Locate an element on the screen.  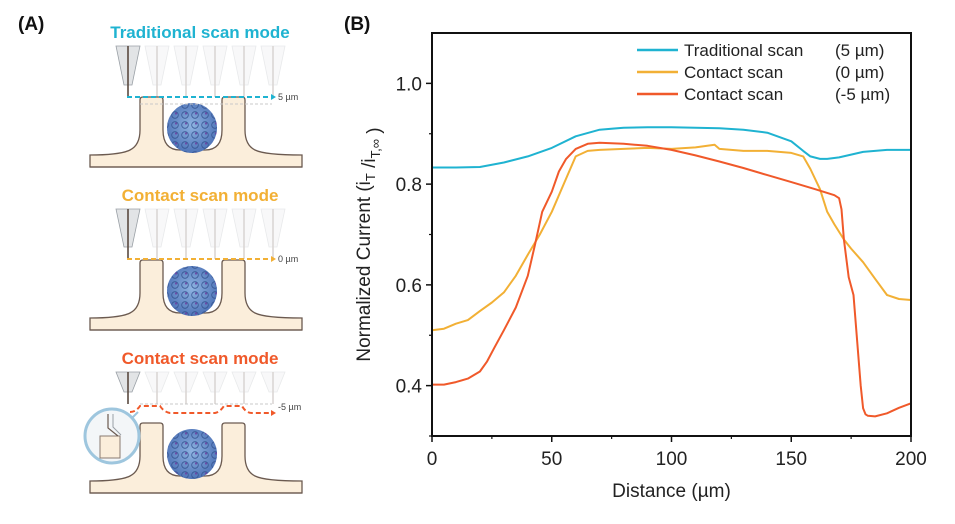
y-tick-label: 0.4 is located at coordinates (409, 387).